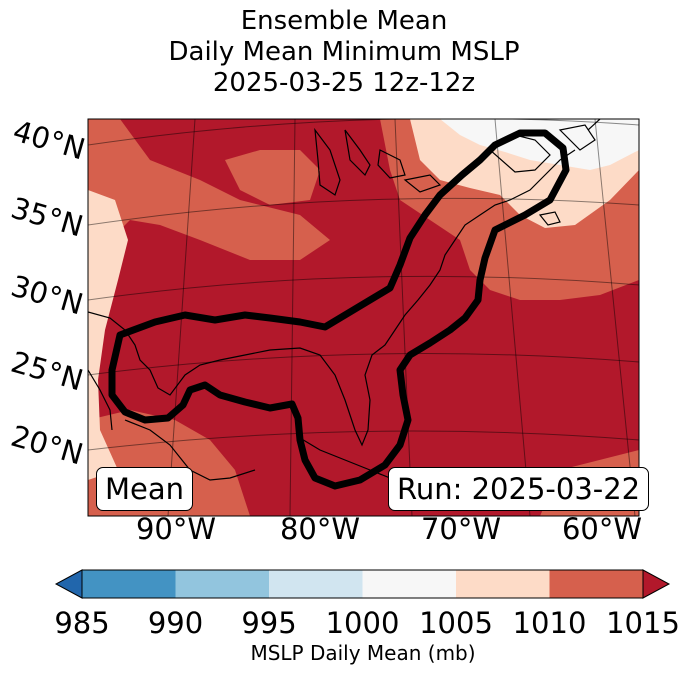 The image size is (688, 674). I want to click on field-1010-inner, so click(272, 177).